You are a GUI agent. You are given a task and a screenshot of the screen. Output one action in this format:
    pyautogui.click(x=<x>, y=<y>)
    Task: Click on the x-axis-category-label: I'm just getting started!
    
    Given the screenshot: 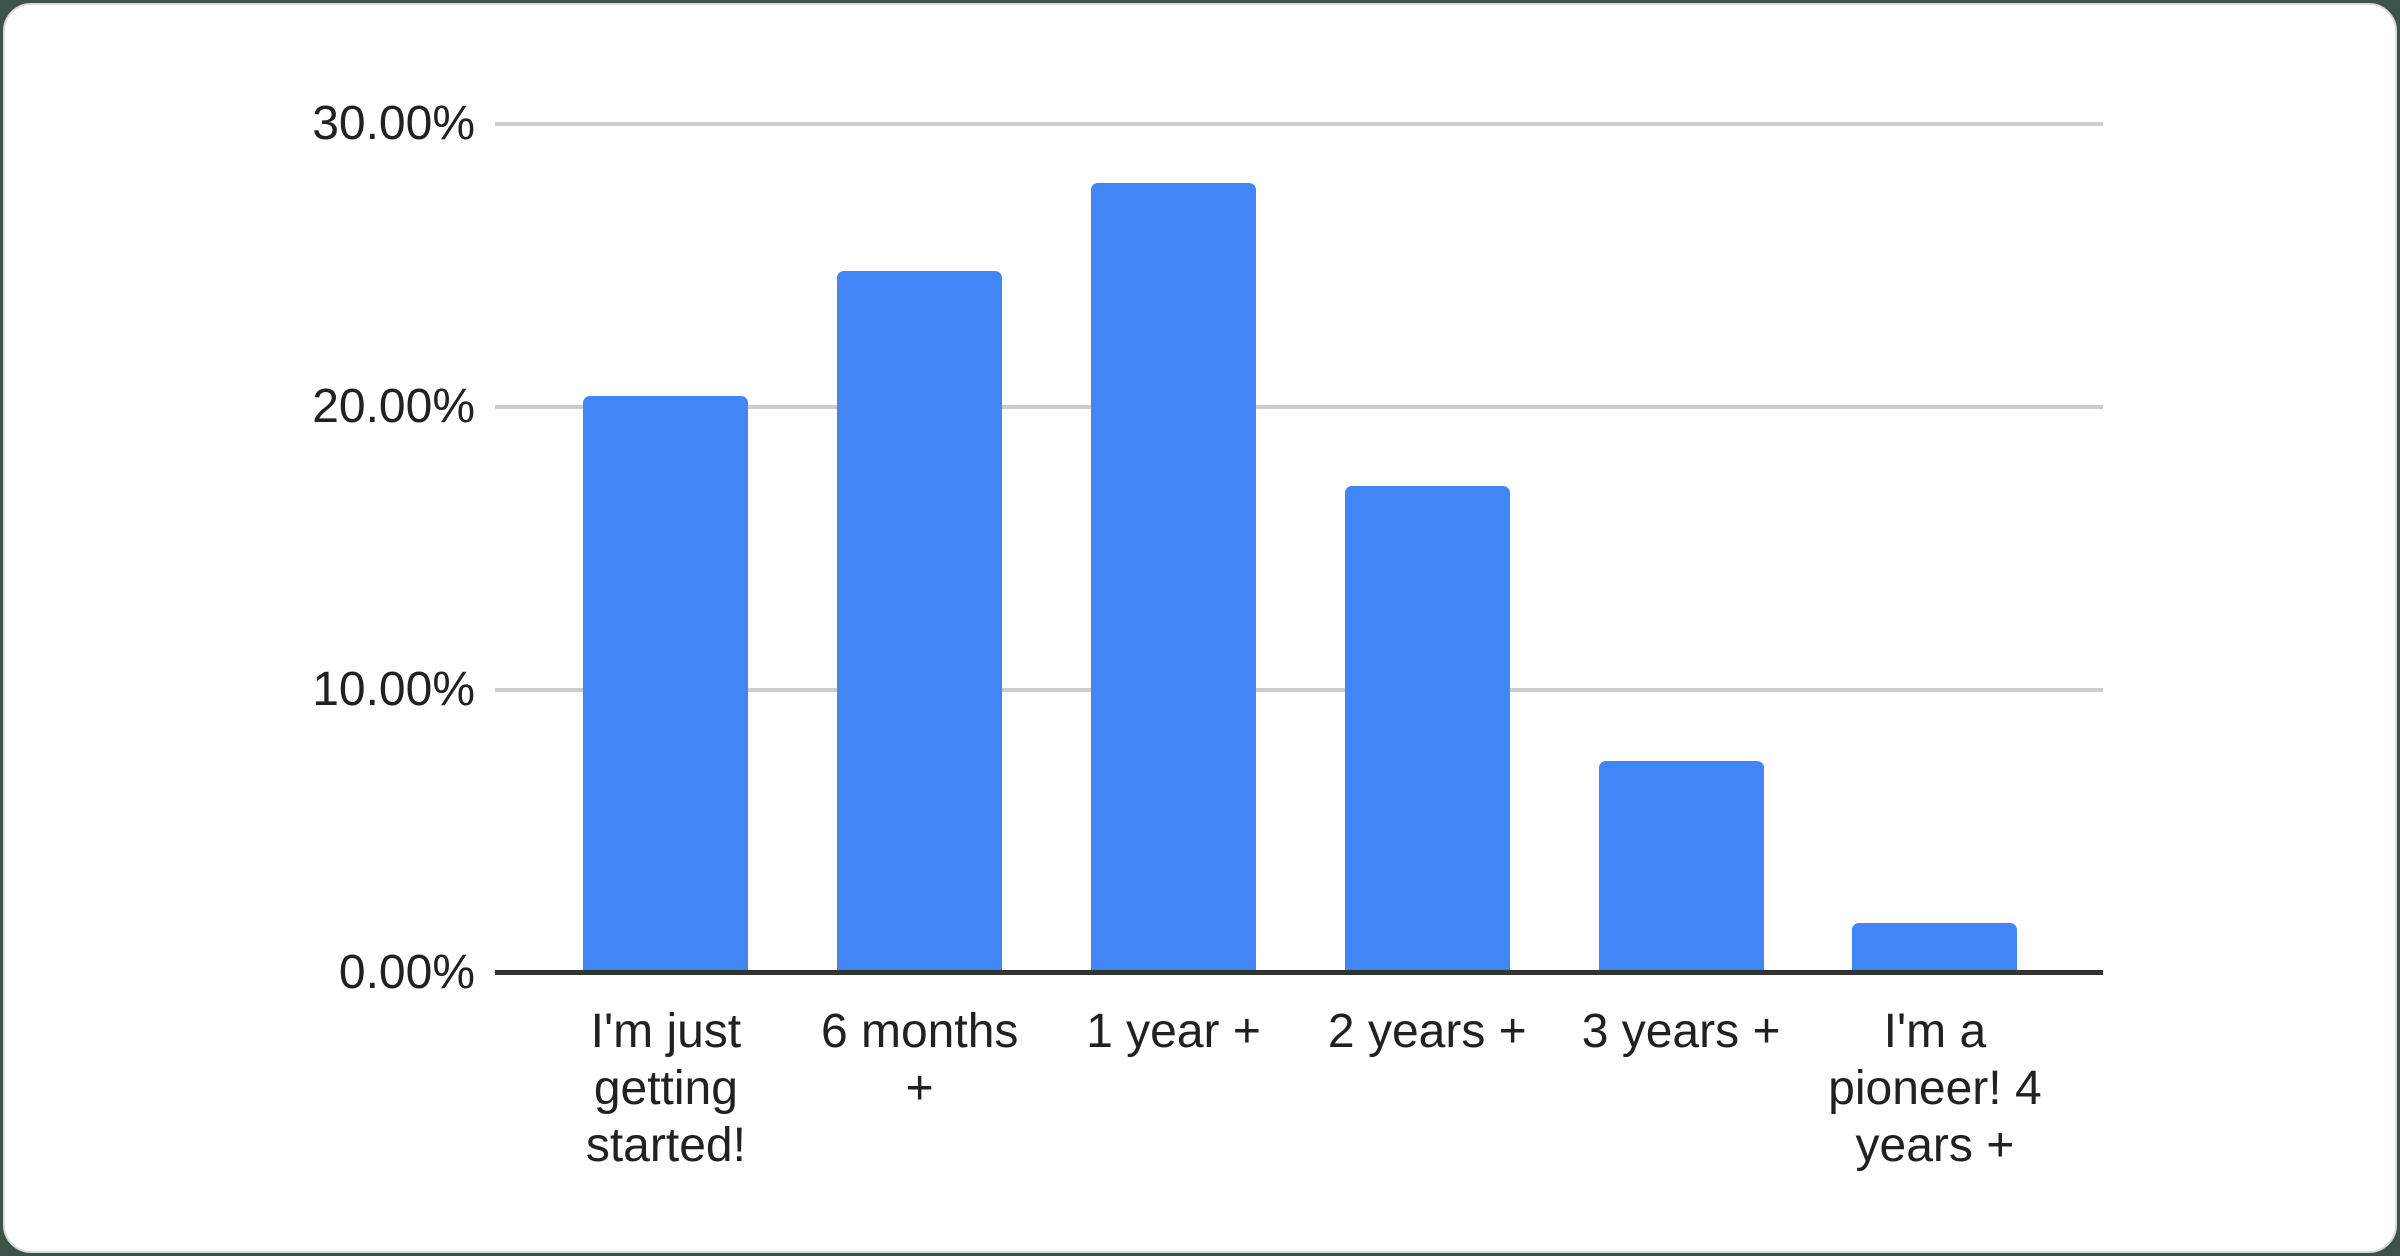 What is the action you would take?
    pyautogui.click(x=665, y=1088)
    